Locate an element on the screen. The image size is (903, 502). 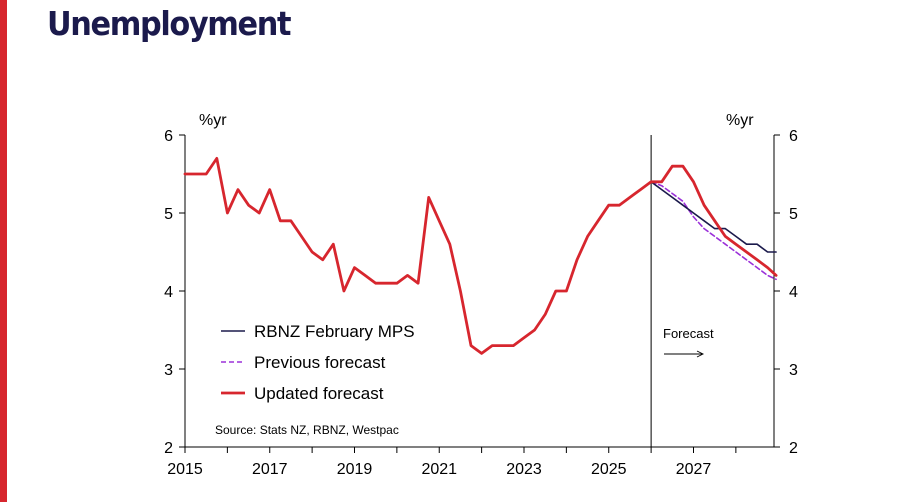
series-line-previous-forecast is located at coordinates (713, 231).